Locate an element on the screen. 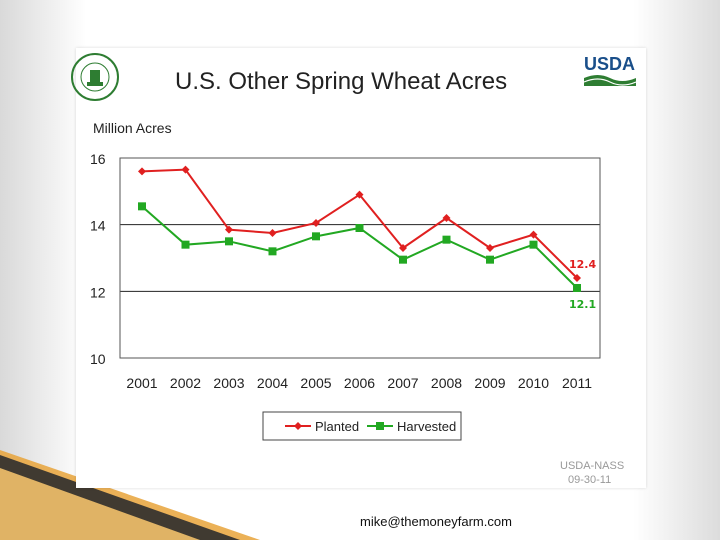 This screenshot has width=720, height=540. usda-logo-icon: USDA is located at coordinates (610, 70).